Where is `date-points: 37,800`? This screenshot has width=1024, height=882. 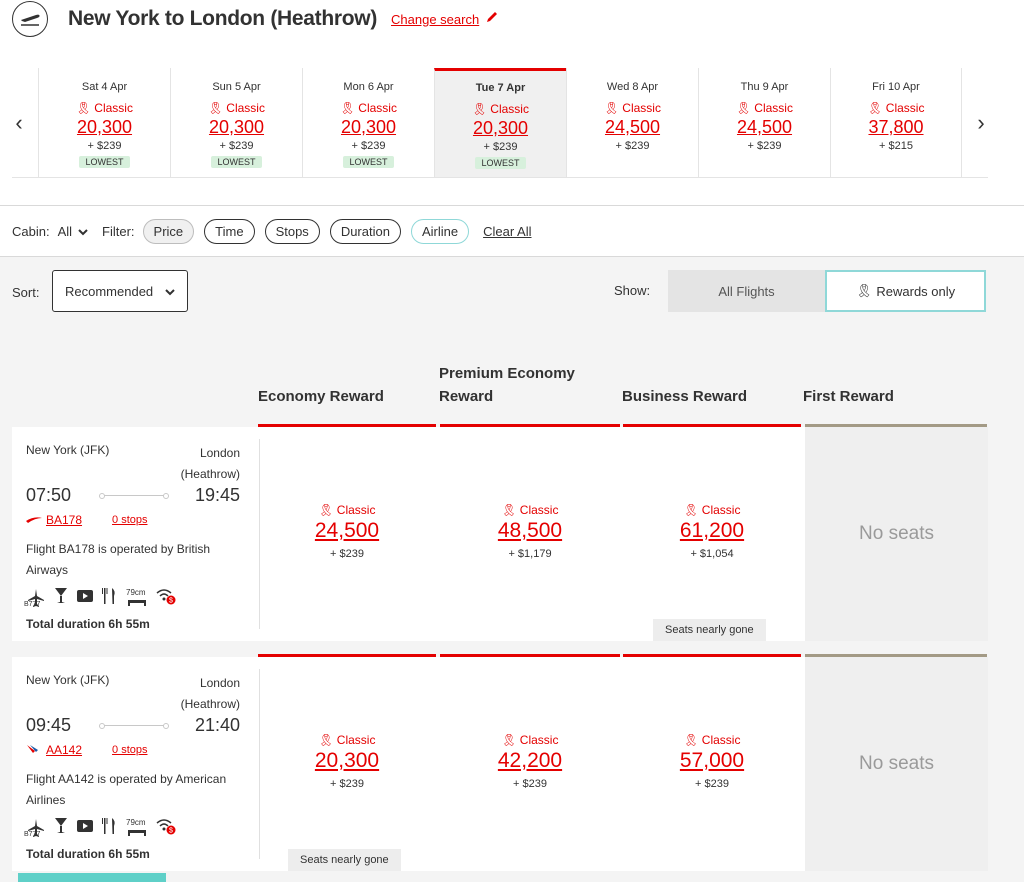 date-points: 37,800 is located at coordinates (896, 127).